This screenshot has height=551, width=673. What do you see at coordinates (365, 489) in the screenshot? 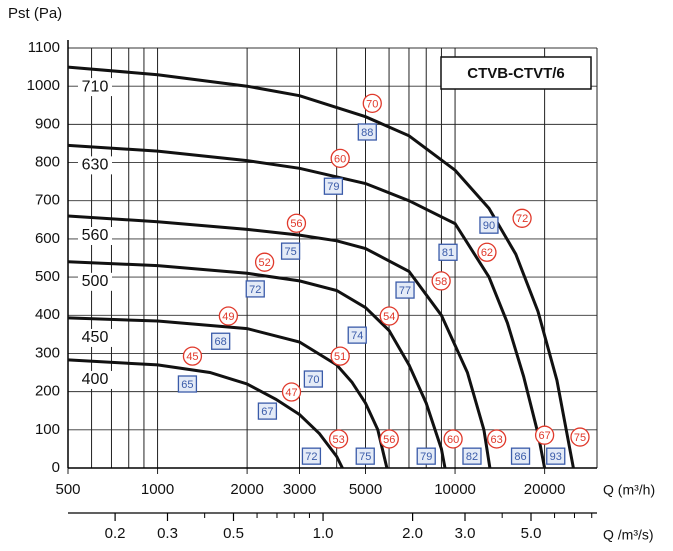
I see `x-tick-label: 5000` at bounding box center [365, 489].